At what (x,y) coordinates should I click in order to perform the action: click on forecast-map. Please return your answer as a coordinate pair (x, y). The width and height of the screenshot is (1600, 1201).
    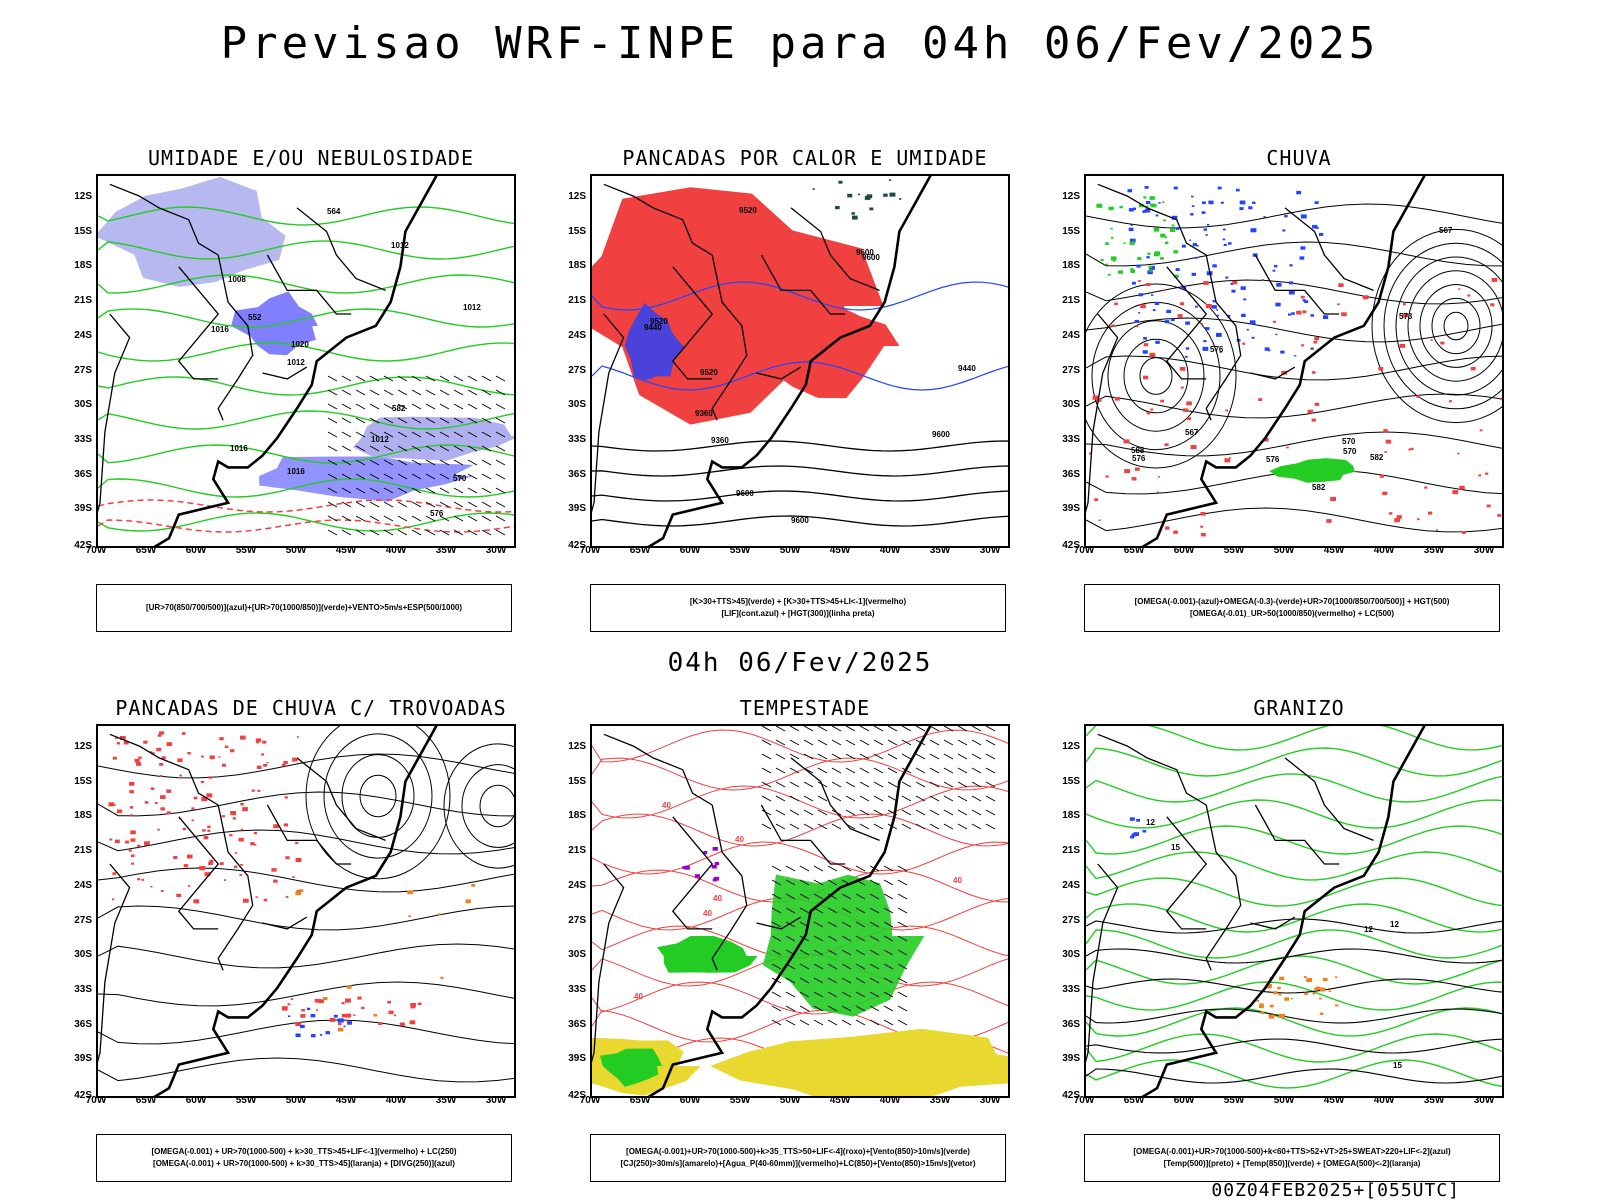
    Looking at the image, I should click on (306, 911).